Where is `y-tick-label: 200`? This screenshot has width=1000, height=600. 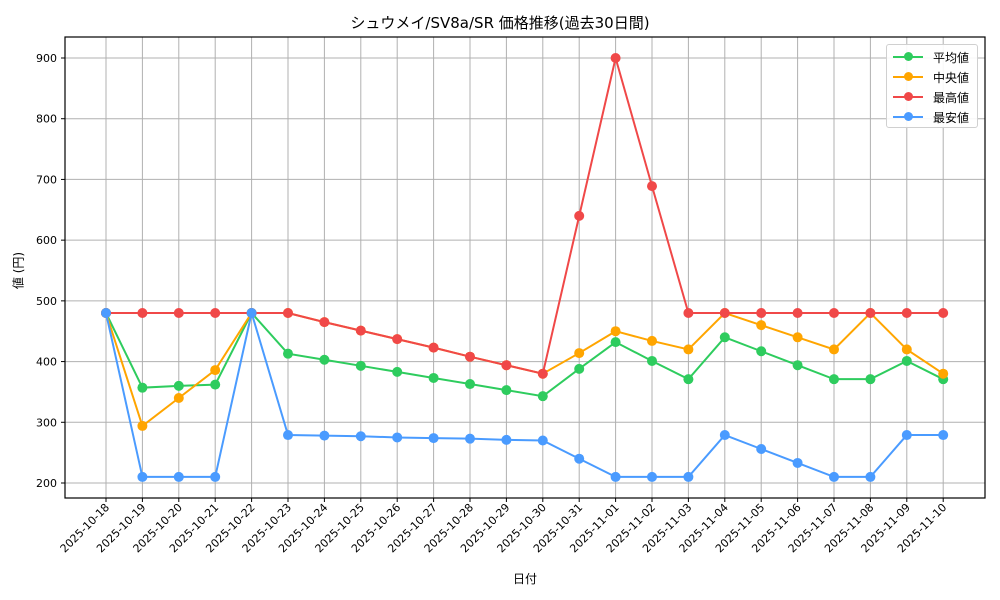 y-tick-label: 200 is located at coordinates (46, 483).